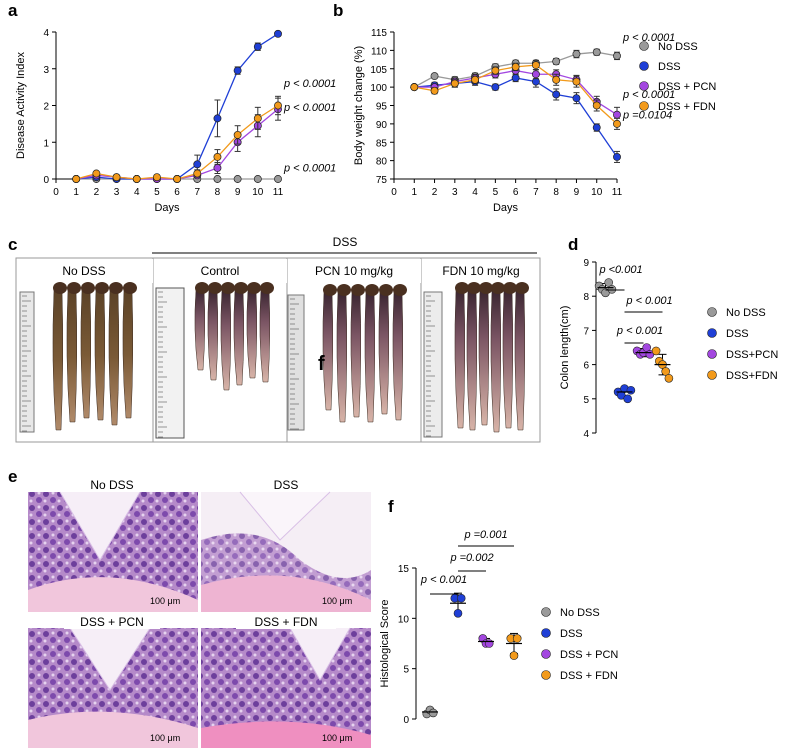 The width and height of the screenshot is (800, 756). What do you see at coordinates (620, 270) in the screenshot?
I see `p-value-annotation: p <0.001` at bounding box center [620, 270].